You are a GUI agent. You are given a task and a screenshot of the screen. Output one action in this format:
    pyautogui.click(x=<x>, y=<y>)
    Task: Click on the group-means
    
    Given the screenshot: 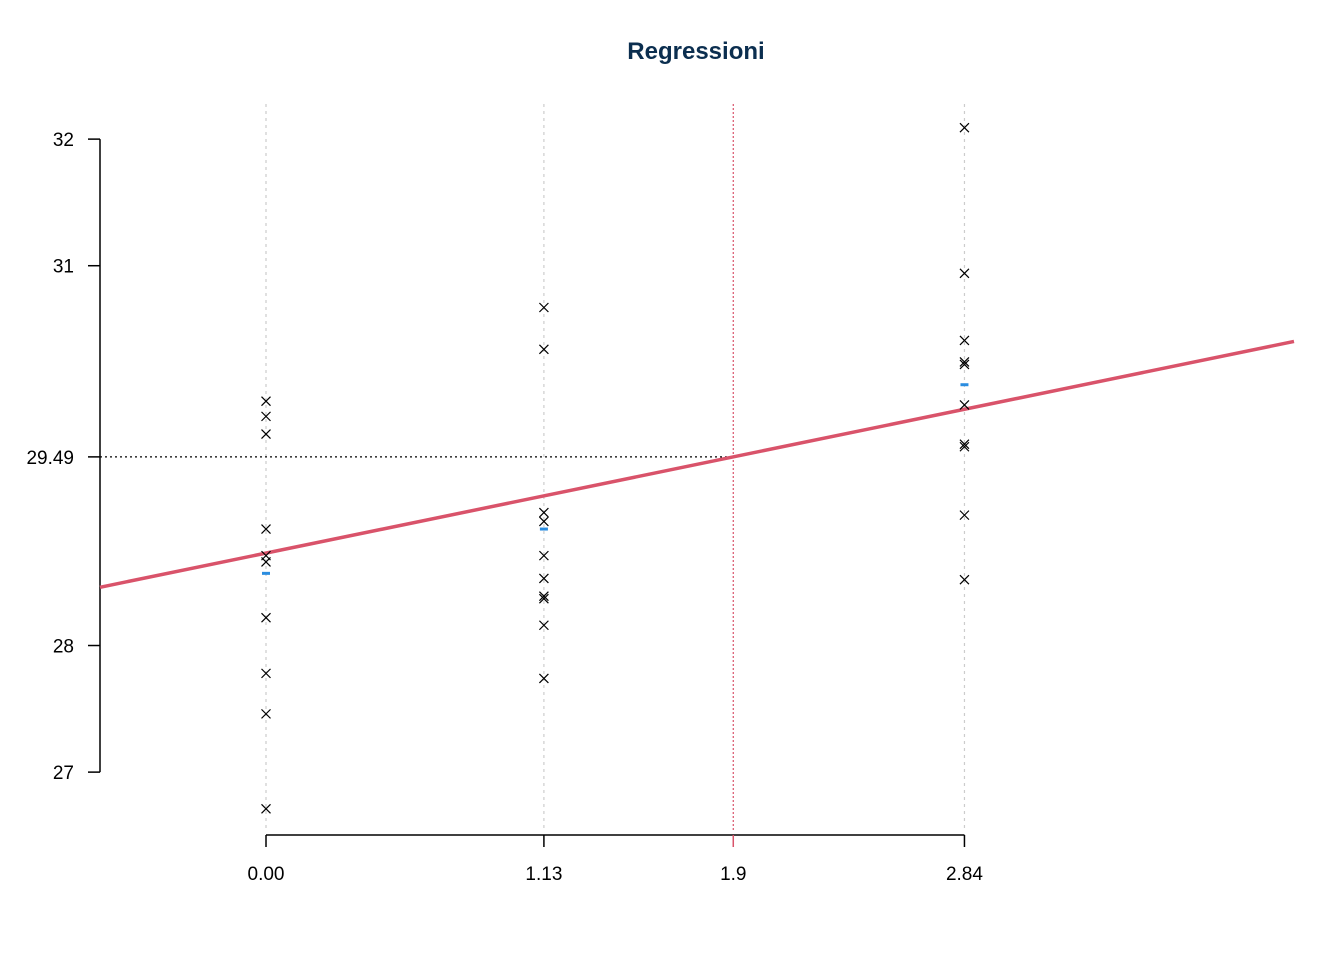 What is the action you would take?
    pyautogui.click(x=615, y=479)
    